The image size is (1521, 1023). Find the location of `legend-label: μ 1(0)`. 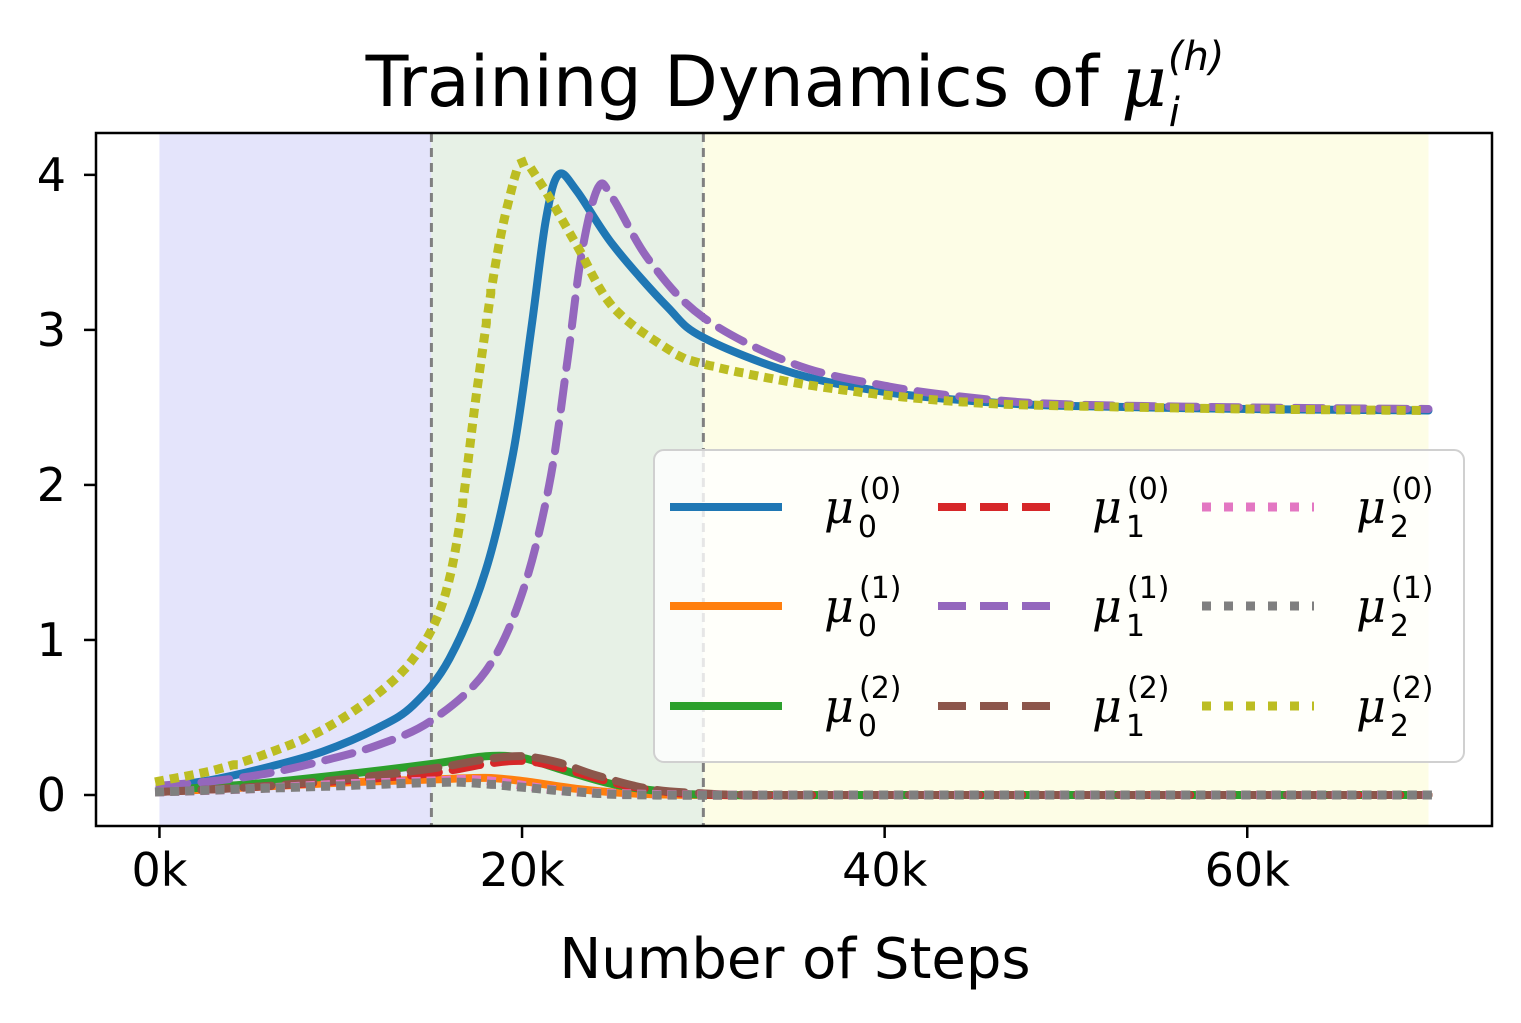

legend-label: μ 1(0) is located at coordinates (1131, 508).